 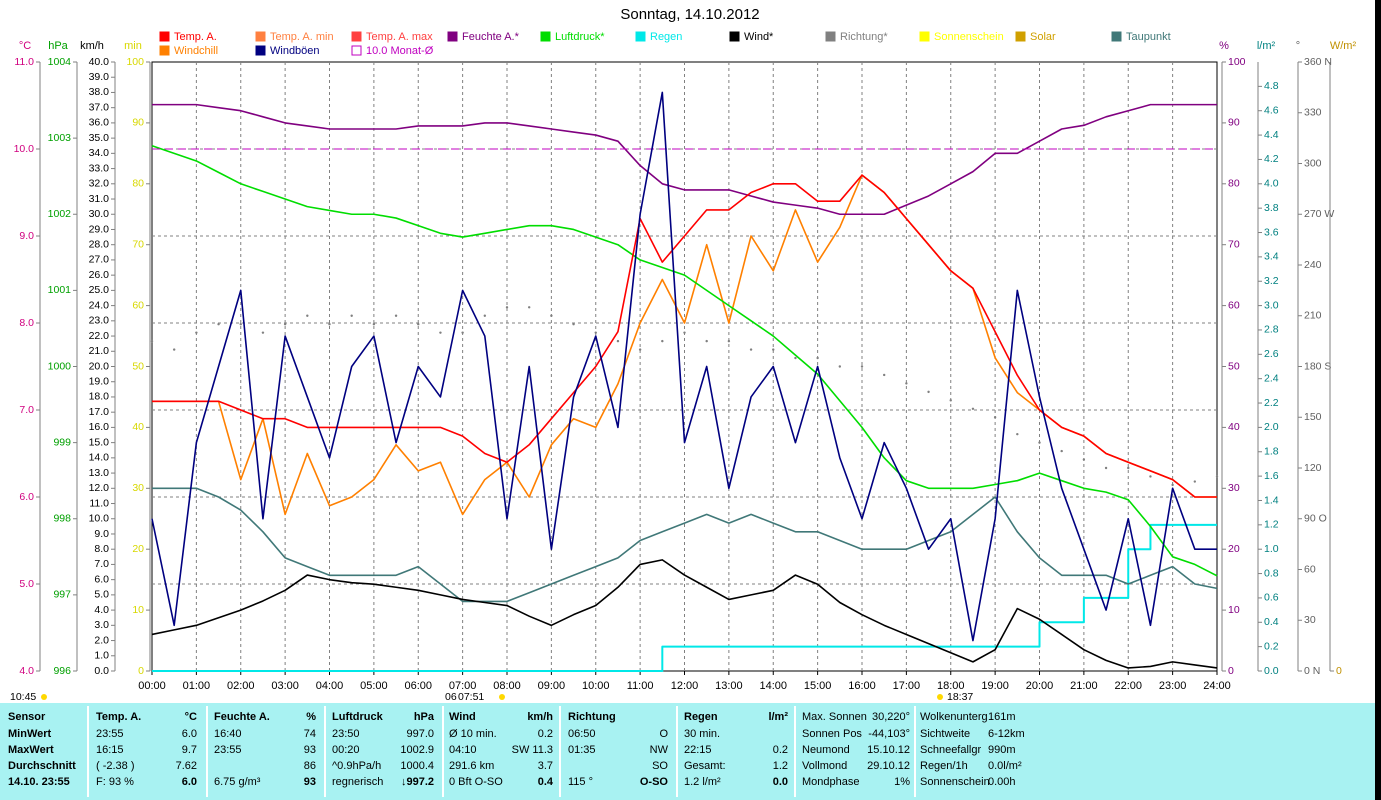 I want to click on y-tick-label: 3.2, so click(x=1271, y=281).